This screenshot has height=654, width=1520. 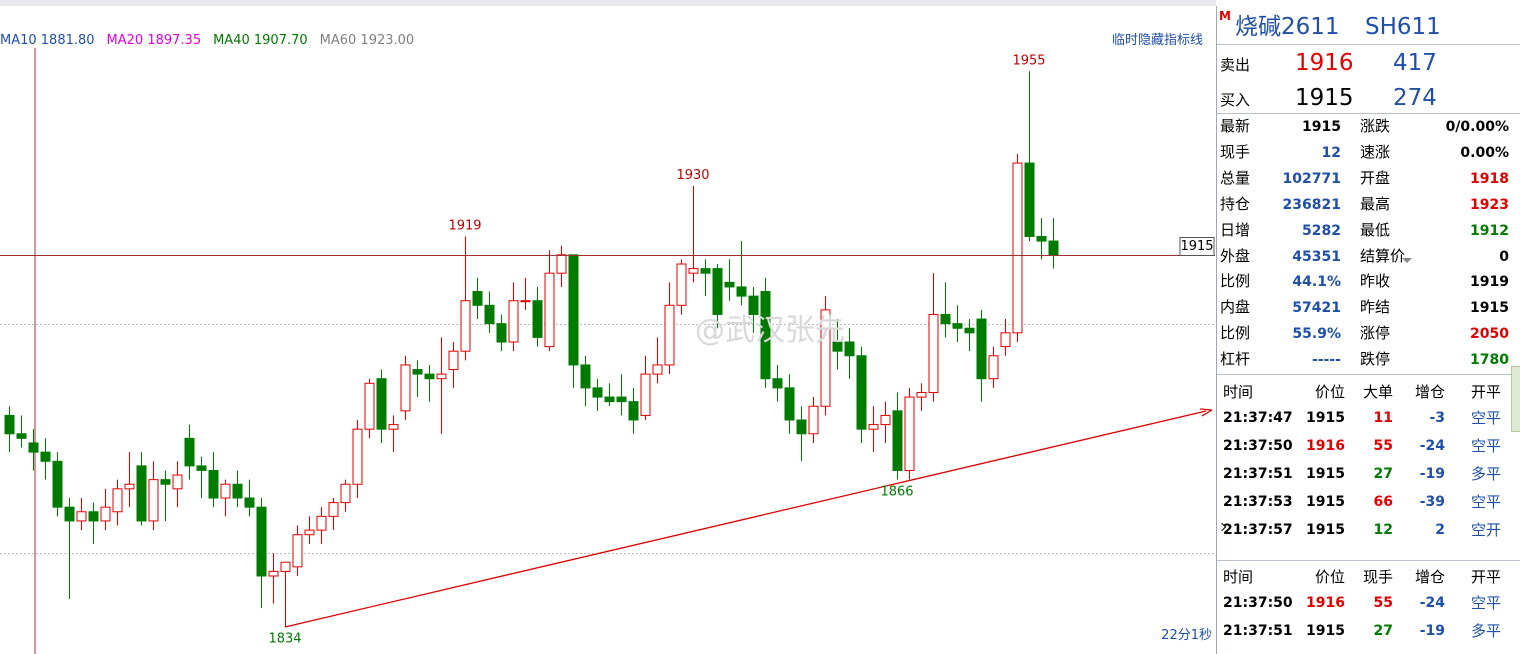 What do you see at coordinates (1324, 63) in the screenshot?
I see `ask-price: 1916` at bounding box center [1324, 63].